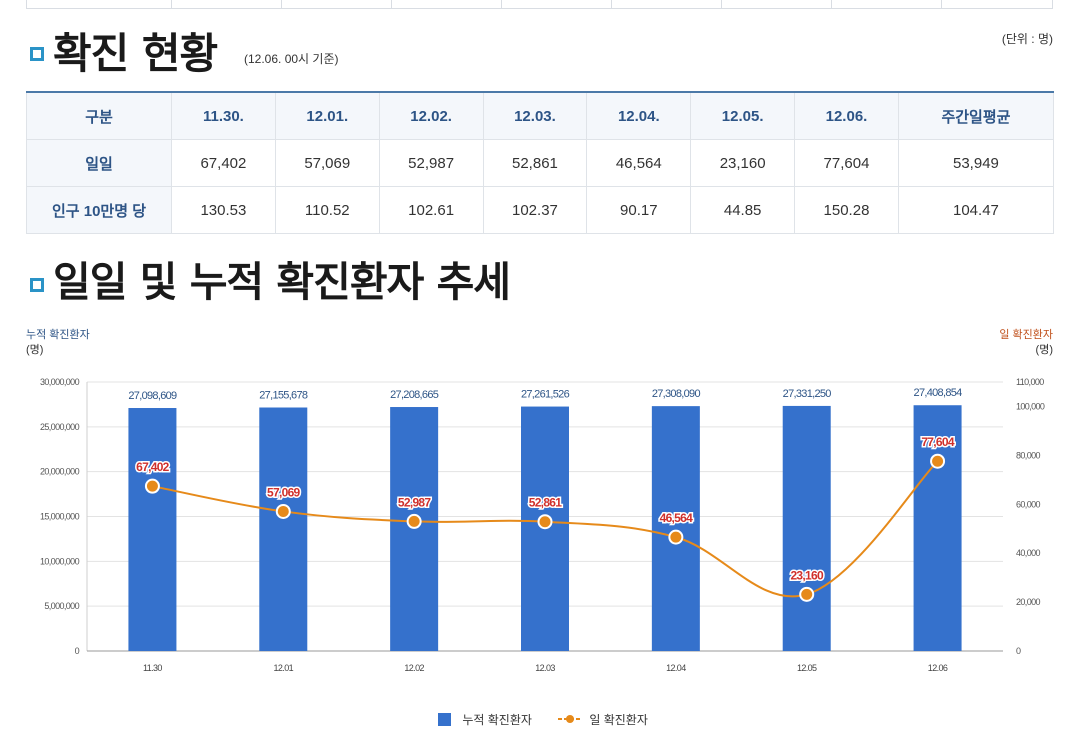 The height and width of the screenshot is (739, 1080). I want to click on x-tick-label: 12.06, so click(938, 668).